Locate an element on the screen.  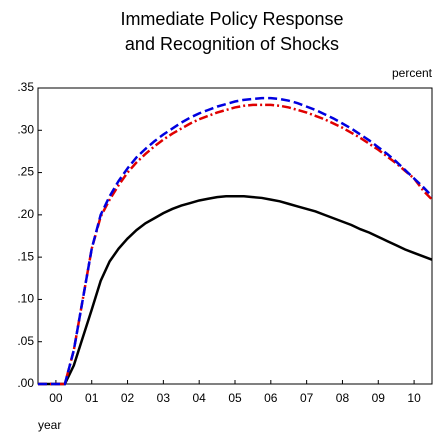
y-tick-label: .10 is located at coordinates (25, 299).